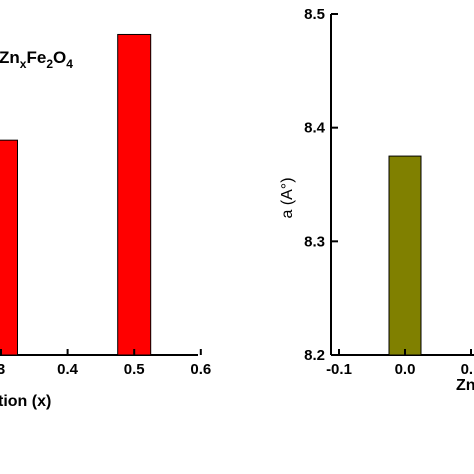  Describe the element at coordinates (467, 369) in the screenshot. I see `right-x-tick-label: 0.1` at that location.